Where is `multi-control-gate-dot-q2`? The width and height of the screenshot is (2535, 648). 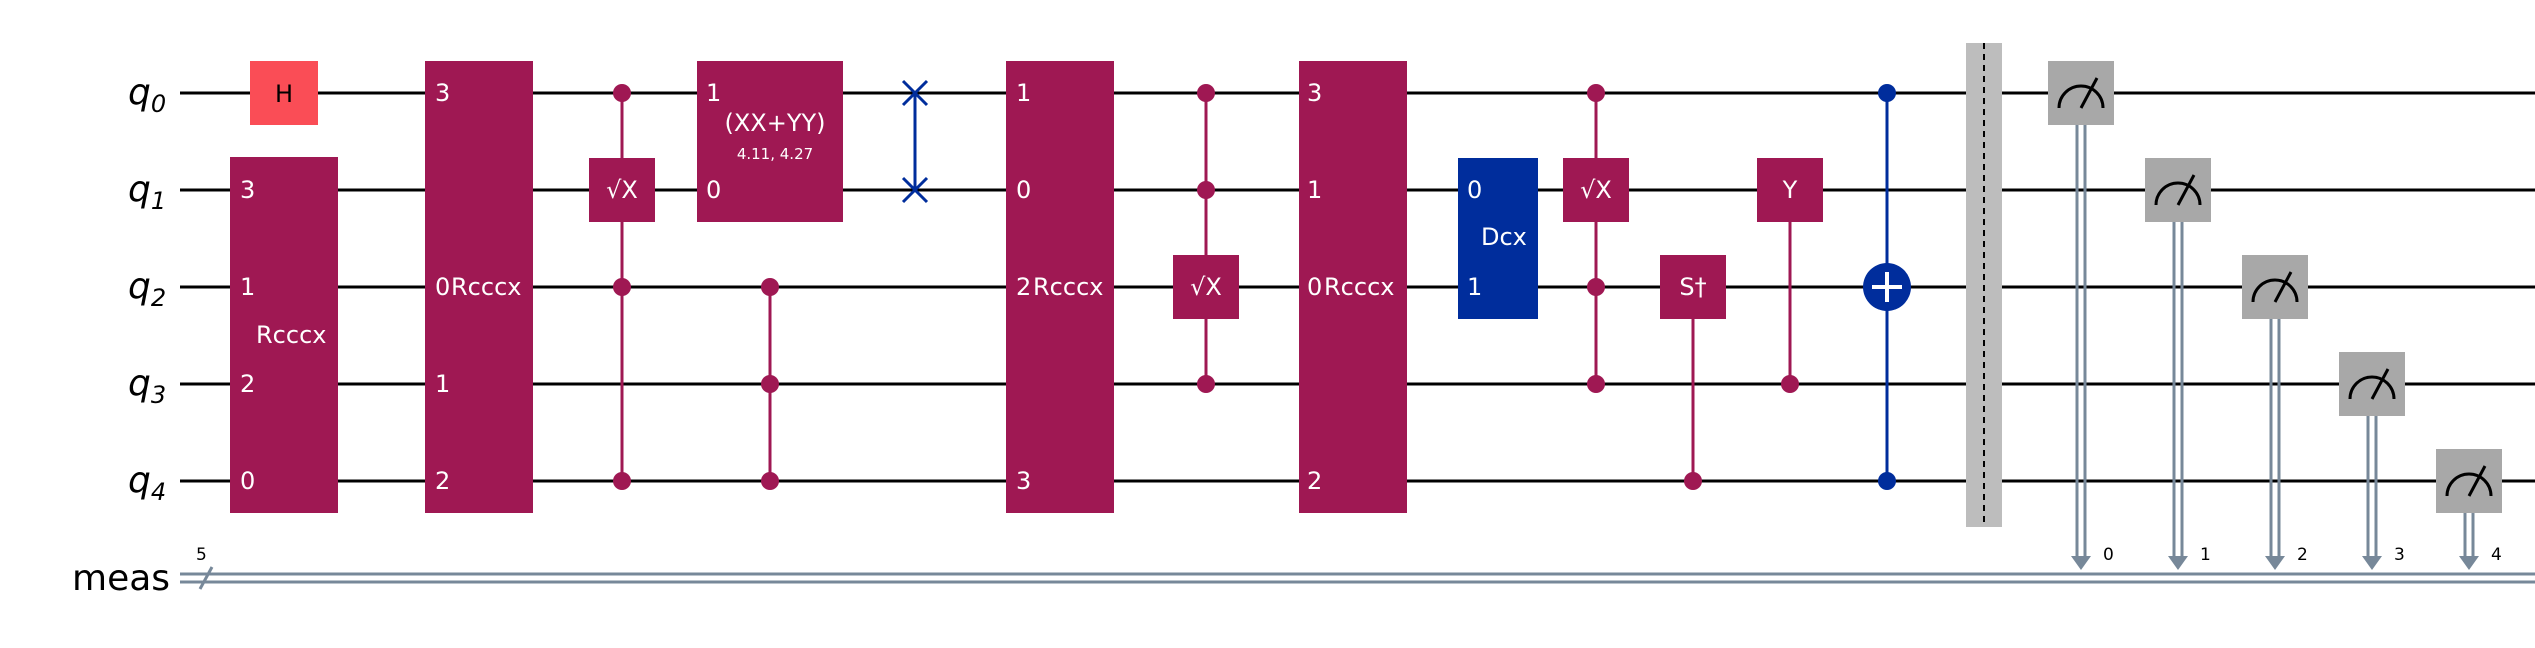
multi-control-gate-dot-q2 is located at coordinates (770, 287).